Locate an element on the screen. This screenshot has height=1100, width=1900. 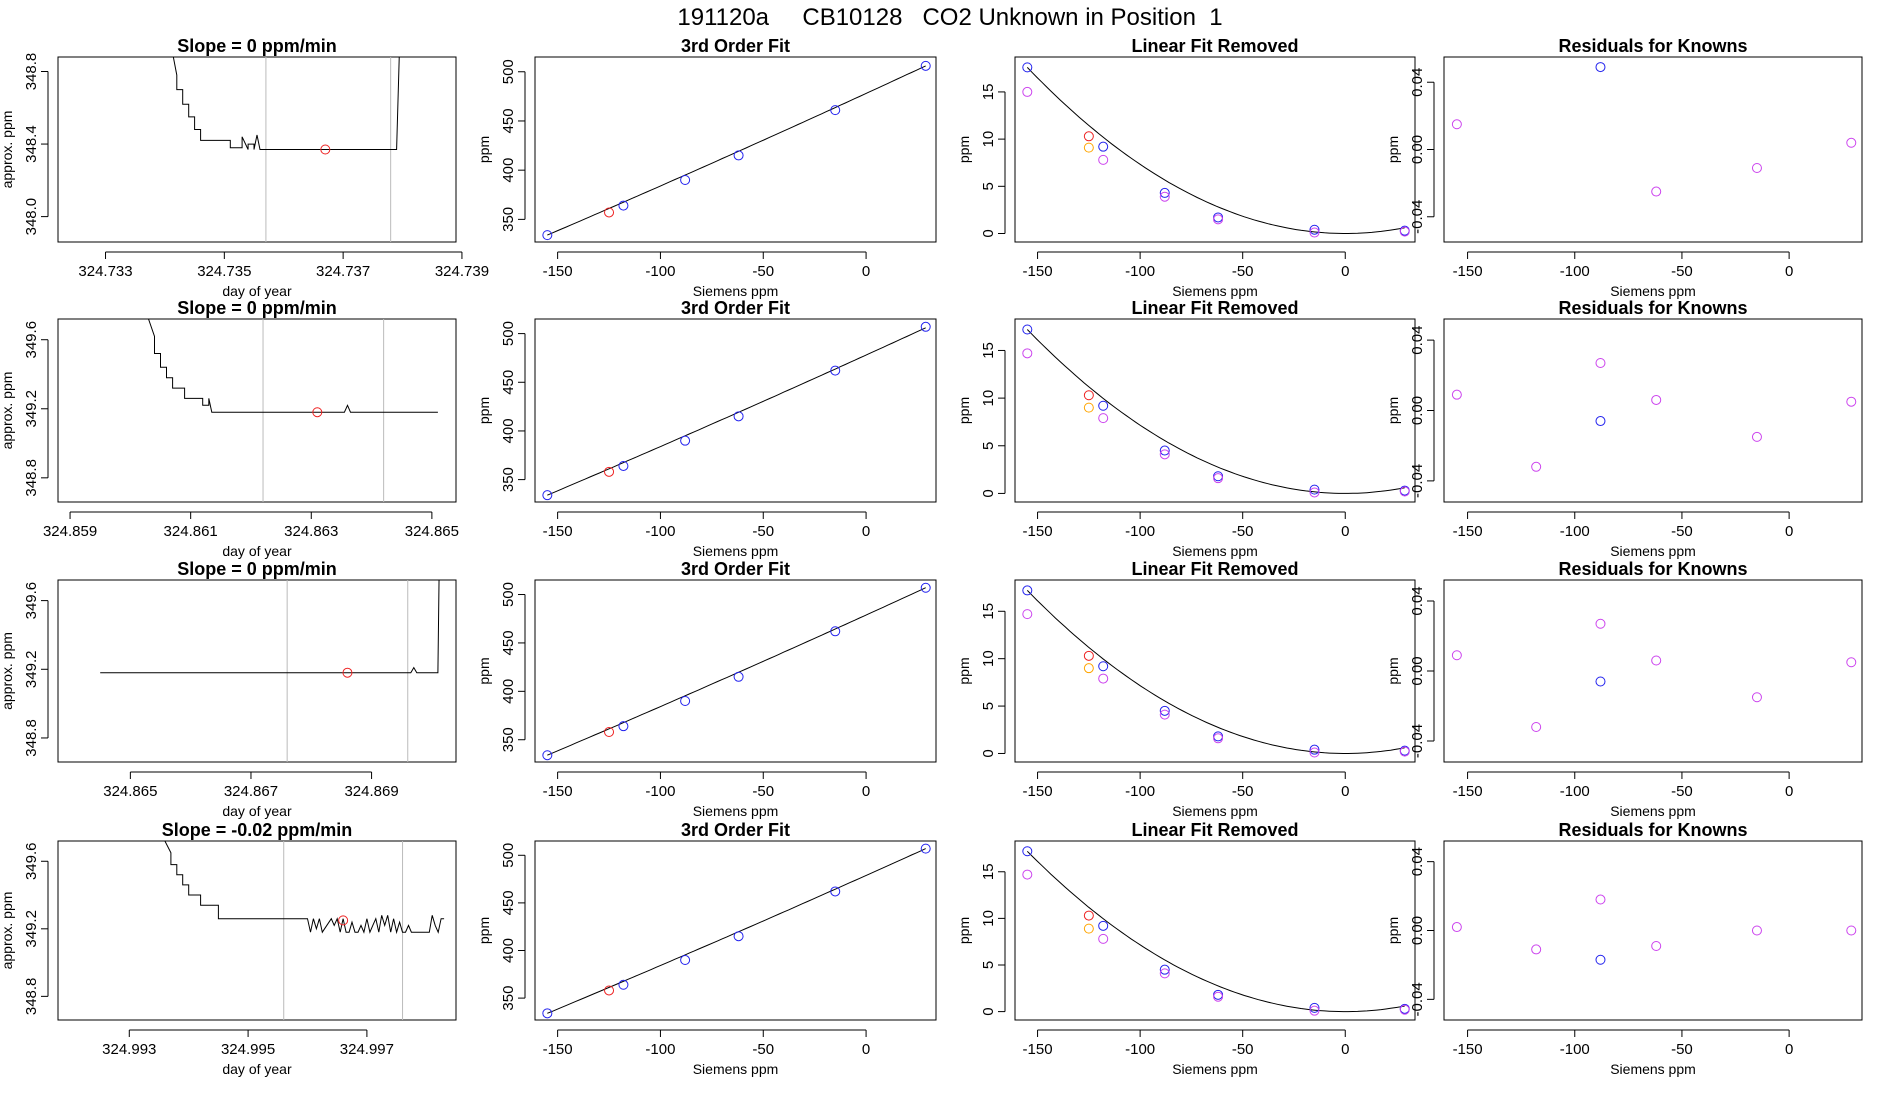
y-tick-label: 15 is located at coordinates (988, 350).